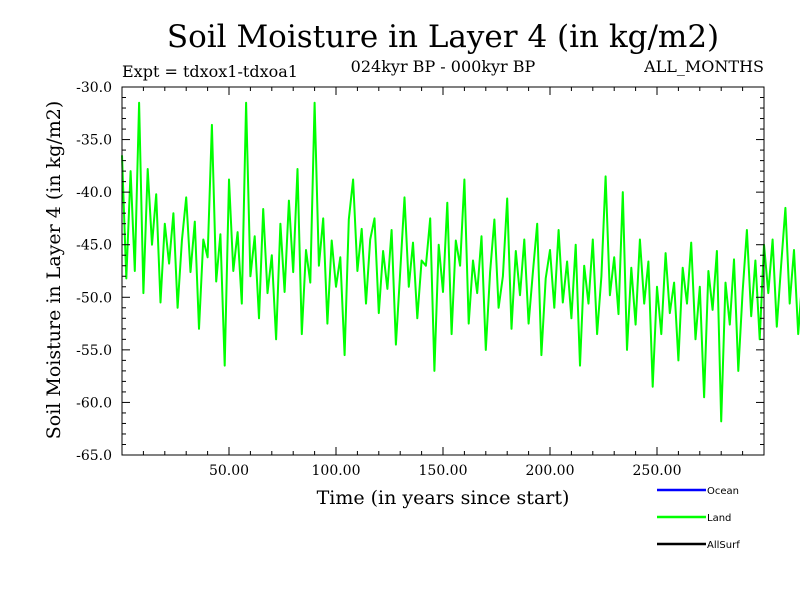  Describe the element at coordinates (719, 518) in the screenshot. I see `legend-label-land: Land` at that location.